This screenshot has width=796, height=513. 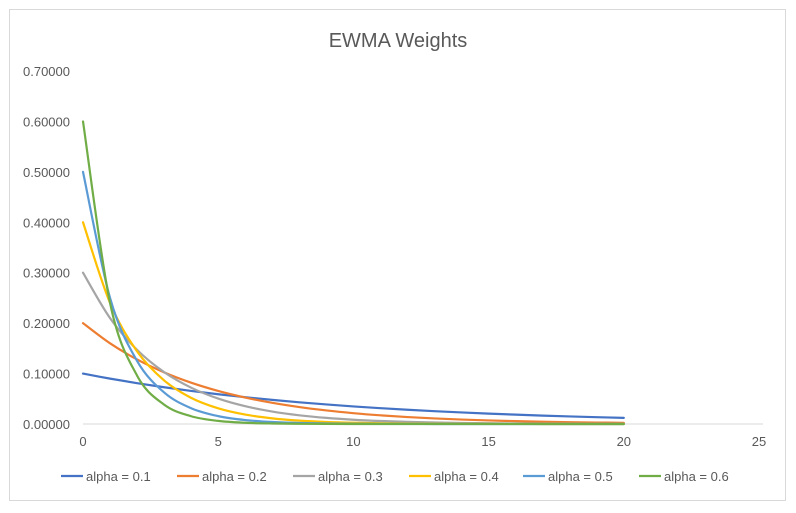 I want to click on legend-item: alpha = 0.3, so click(x=338, y=476).